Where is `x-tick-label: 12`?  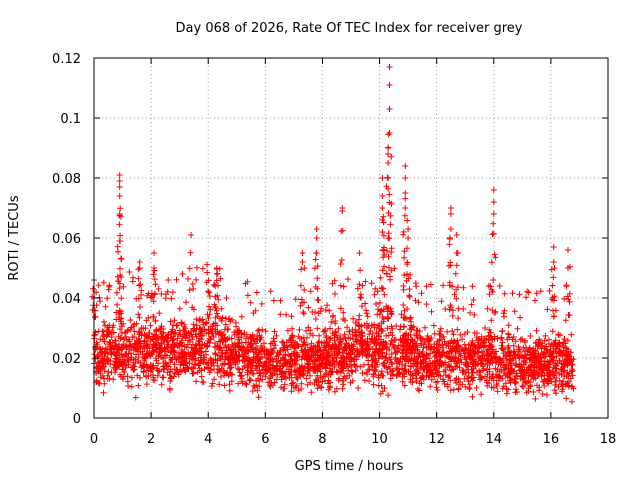
x-tick-label: 12 is located at coordinates (436, 439).